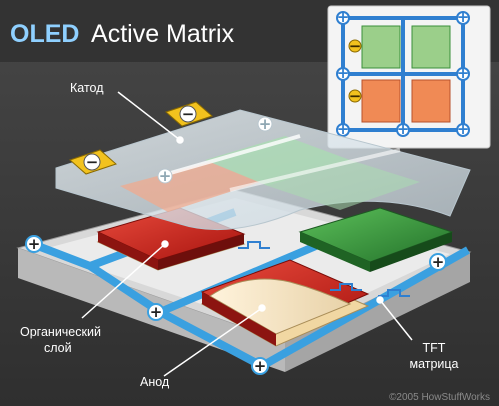  What do you see at coordinates (409, 77) in the screenshot?
I see `inset-pixel-grid: + + + + + + + − −` at bounding box center [409, 77].